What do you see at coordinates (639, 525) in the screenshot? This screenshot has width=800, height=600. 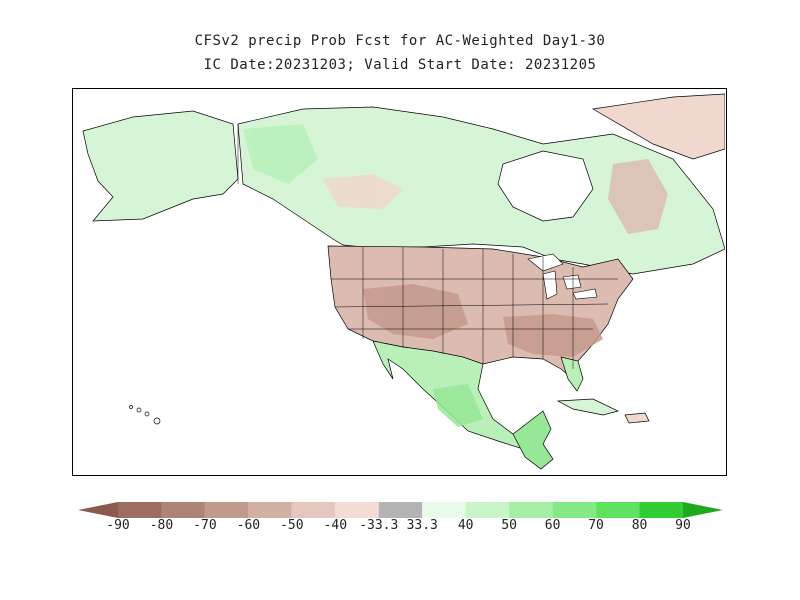 I see `colorbar-tick-label: 80` at bounding box center [639, 525].